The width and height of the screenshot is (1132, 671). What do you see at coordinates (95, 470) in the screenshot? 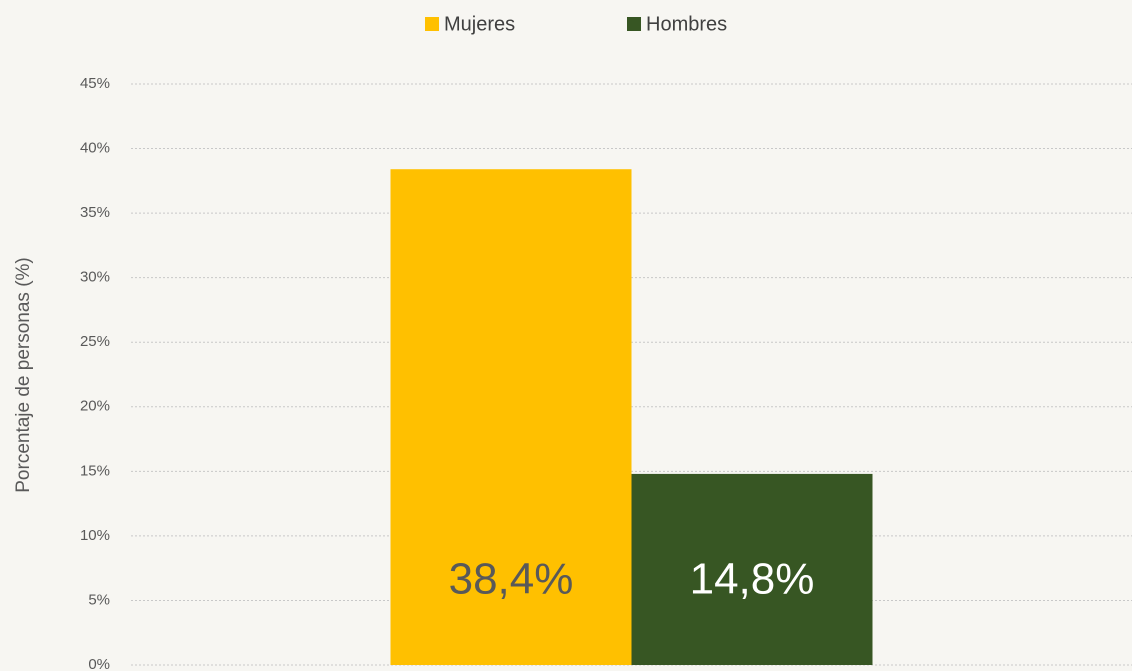
I see `y-tick-label: 15%` at bounding box center [95, 470].